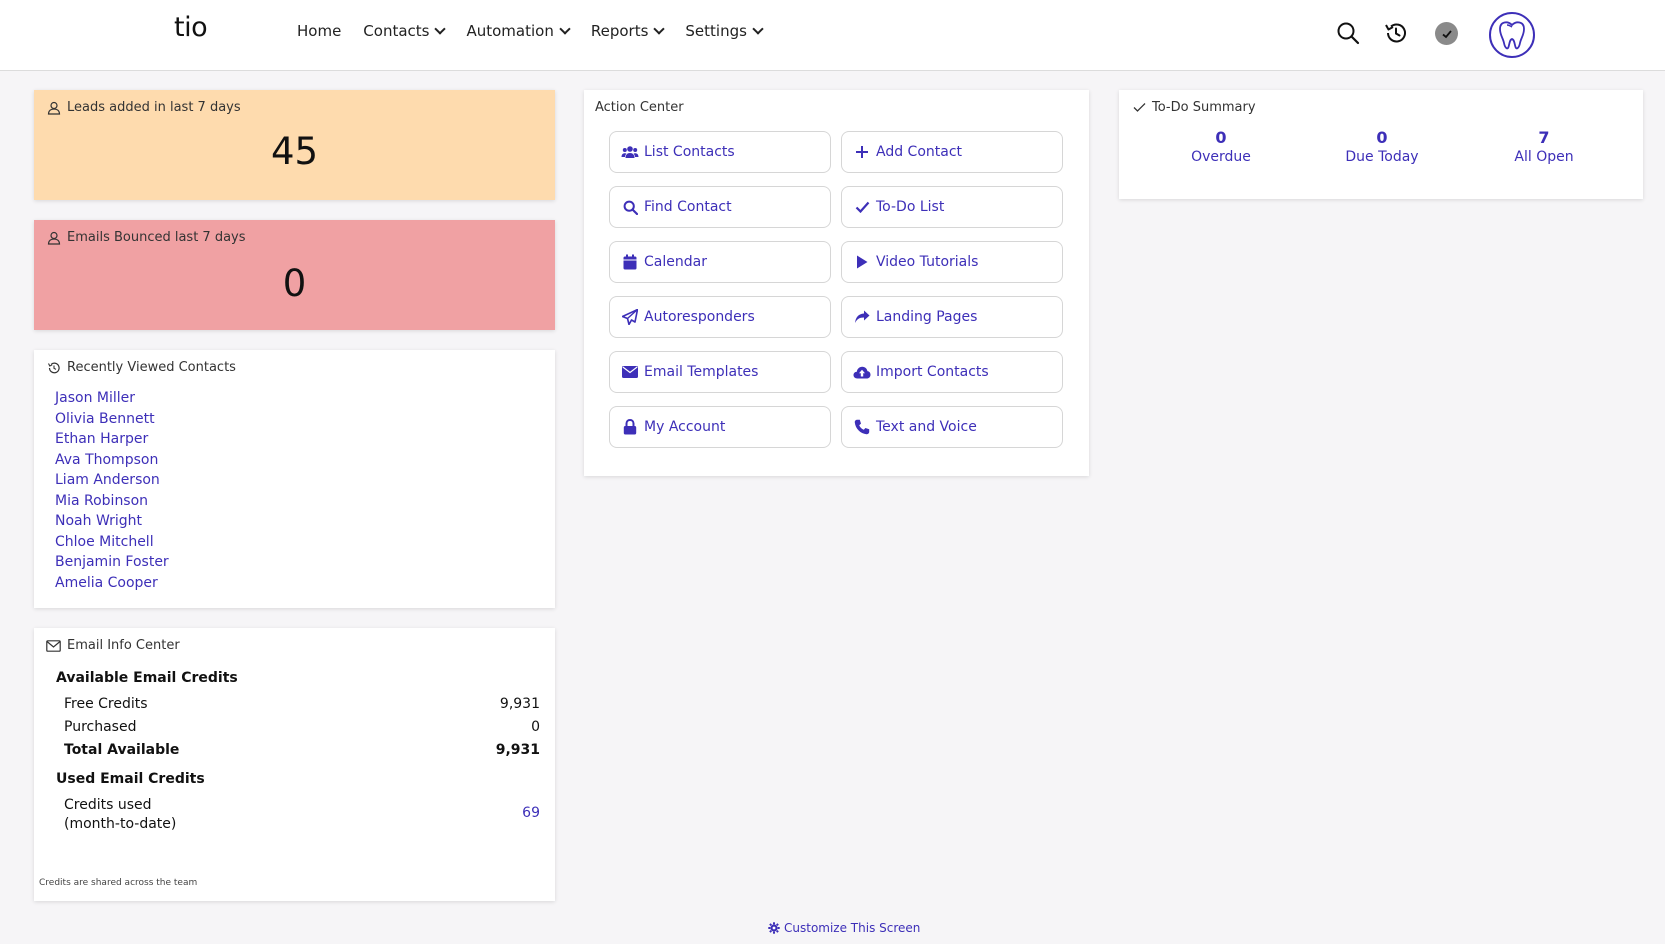  I want to click on contact-link: Mia Robinson, so click(102, 500).